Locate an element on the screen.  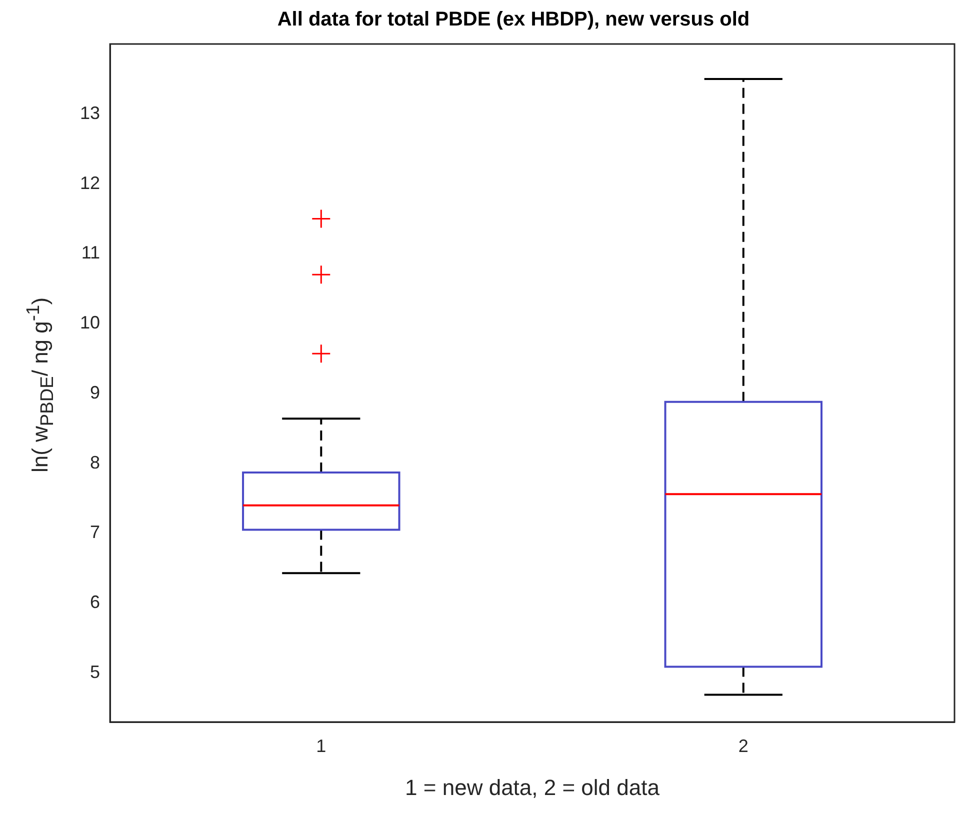
x-tick-label: 2 is located at coordinates (743, 746).